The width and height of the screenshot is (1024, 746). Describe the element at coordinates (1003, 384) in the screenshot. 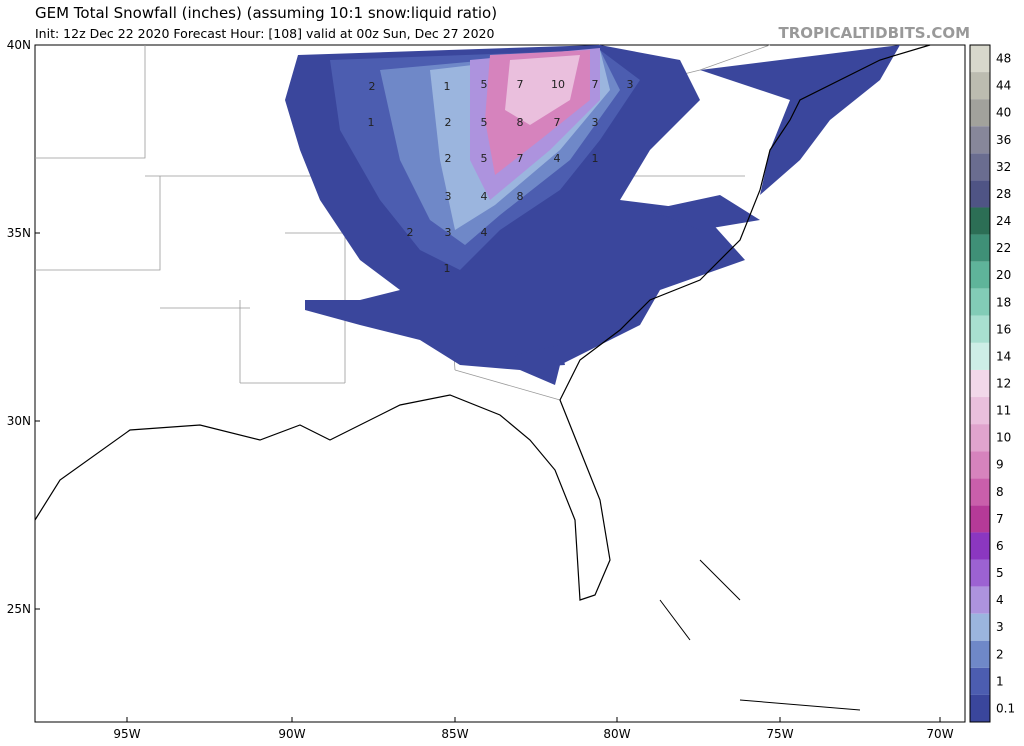

I see `colorbar-label: 12` at that location.